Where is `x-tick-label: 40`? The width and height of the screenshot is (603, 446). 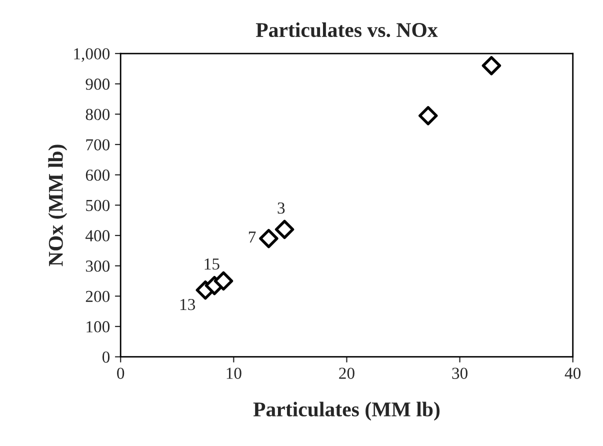
x-tick-label: 40 is located at coordinates (572, 373).